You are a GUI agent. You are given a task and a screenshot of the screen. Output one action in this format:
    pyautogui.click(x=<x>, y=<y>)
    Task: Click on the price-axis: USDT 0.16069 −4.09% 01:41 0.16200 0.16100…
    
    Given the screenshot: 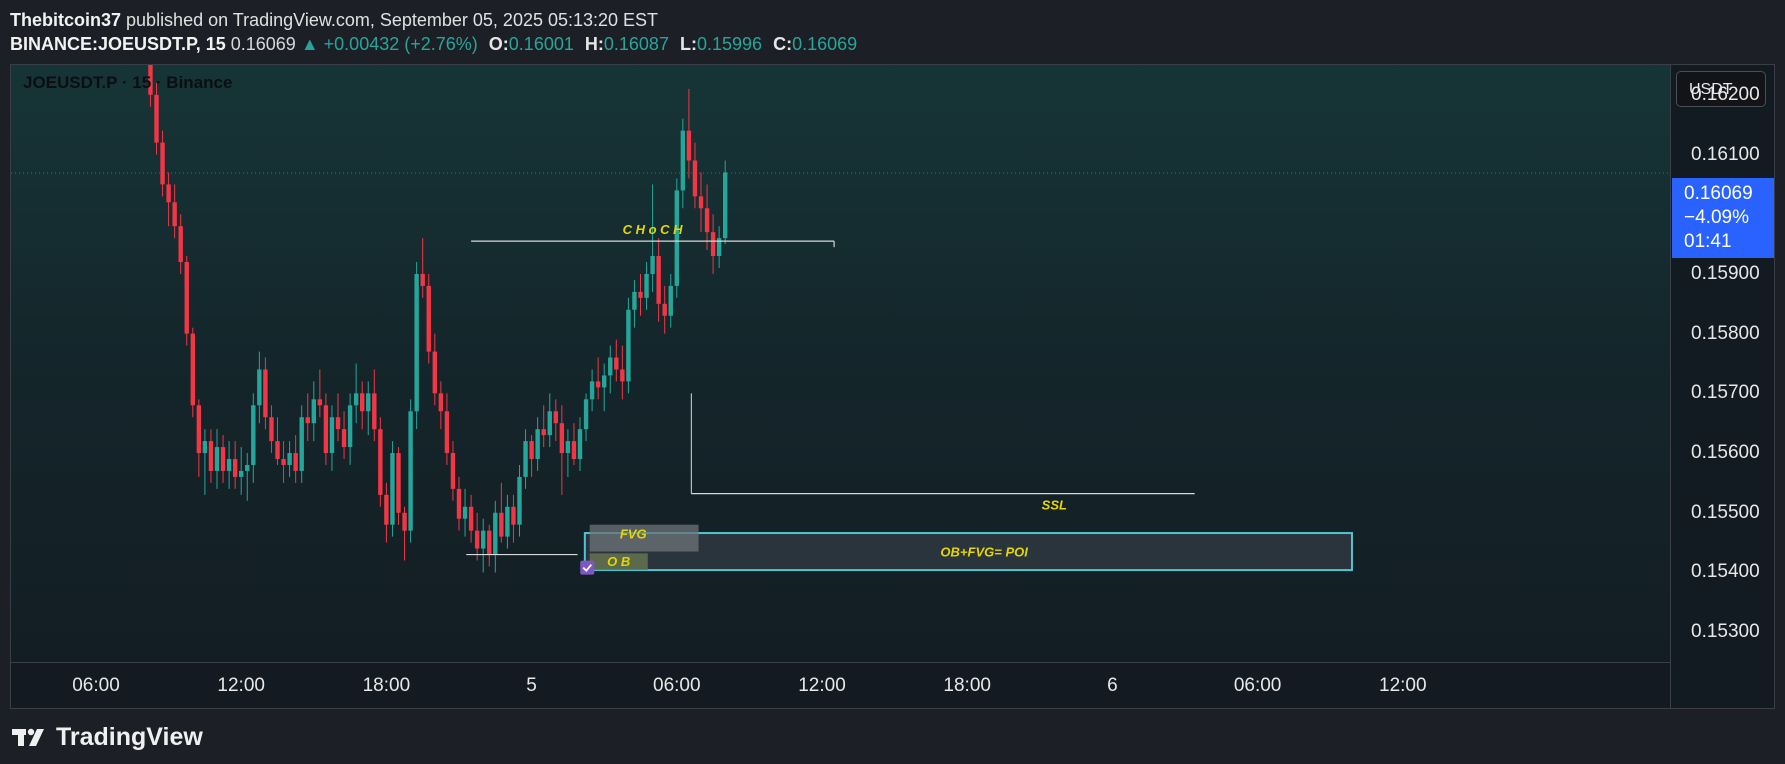 What is the action you would take?
    pyautogui.click(x=1722, y=386)
    